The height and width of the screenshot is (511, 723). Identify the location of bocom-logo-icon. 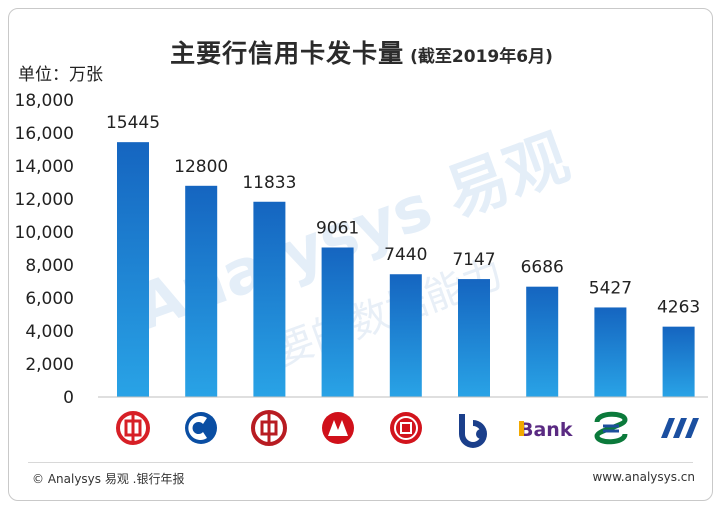
(473, 431).